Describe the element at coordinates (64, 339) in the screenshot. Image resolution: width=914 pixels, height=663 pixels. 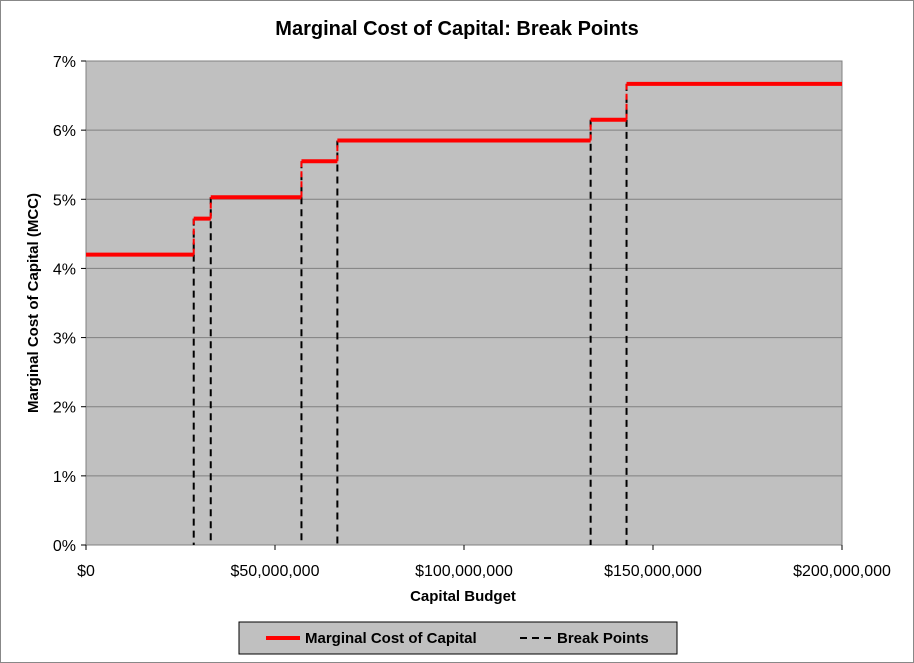
I see `y-tick-label: 3%` at that location.